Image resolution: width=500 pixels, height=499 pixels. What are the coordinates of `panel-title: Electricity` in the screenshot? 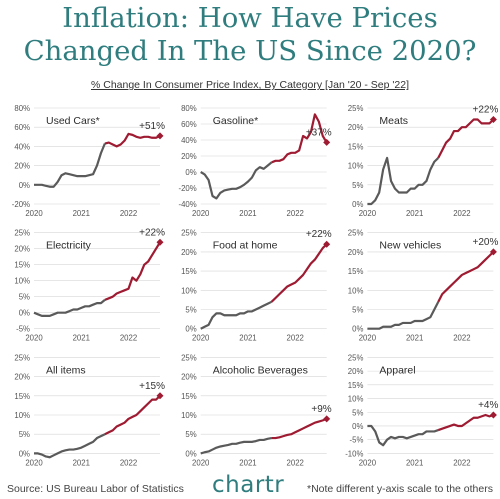 It's located at (69, 246).